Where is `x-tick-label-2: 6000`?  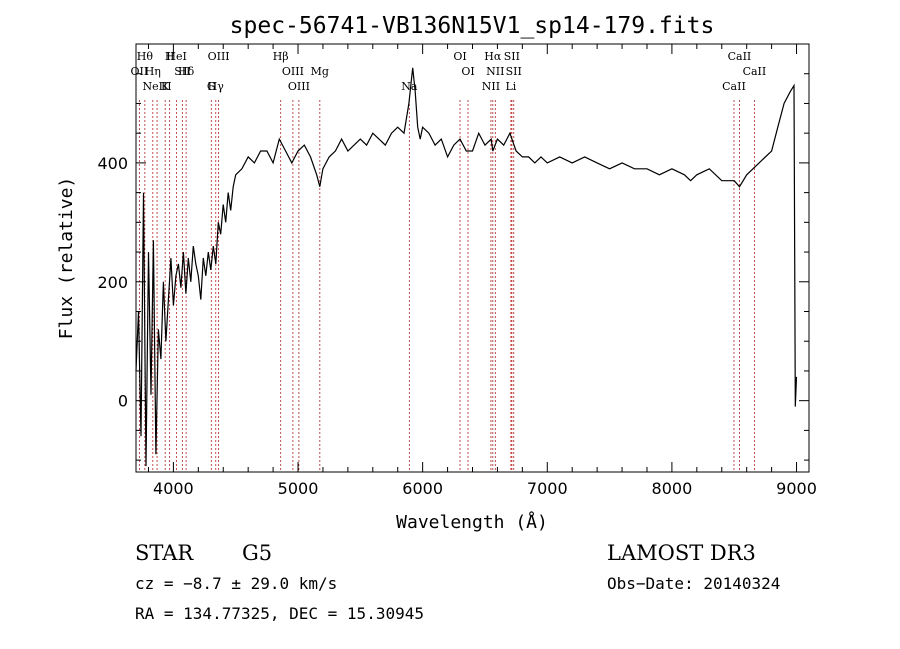 x-tick-label-2: 6000 is located at coordinates (422, 488).